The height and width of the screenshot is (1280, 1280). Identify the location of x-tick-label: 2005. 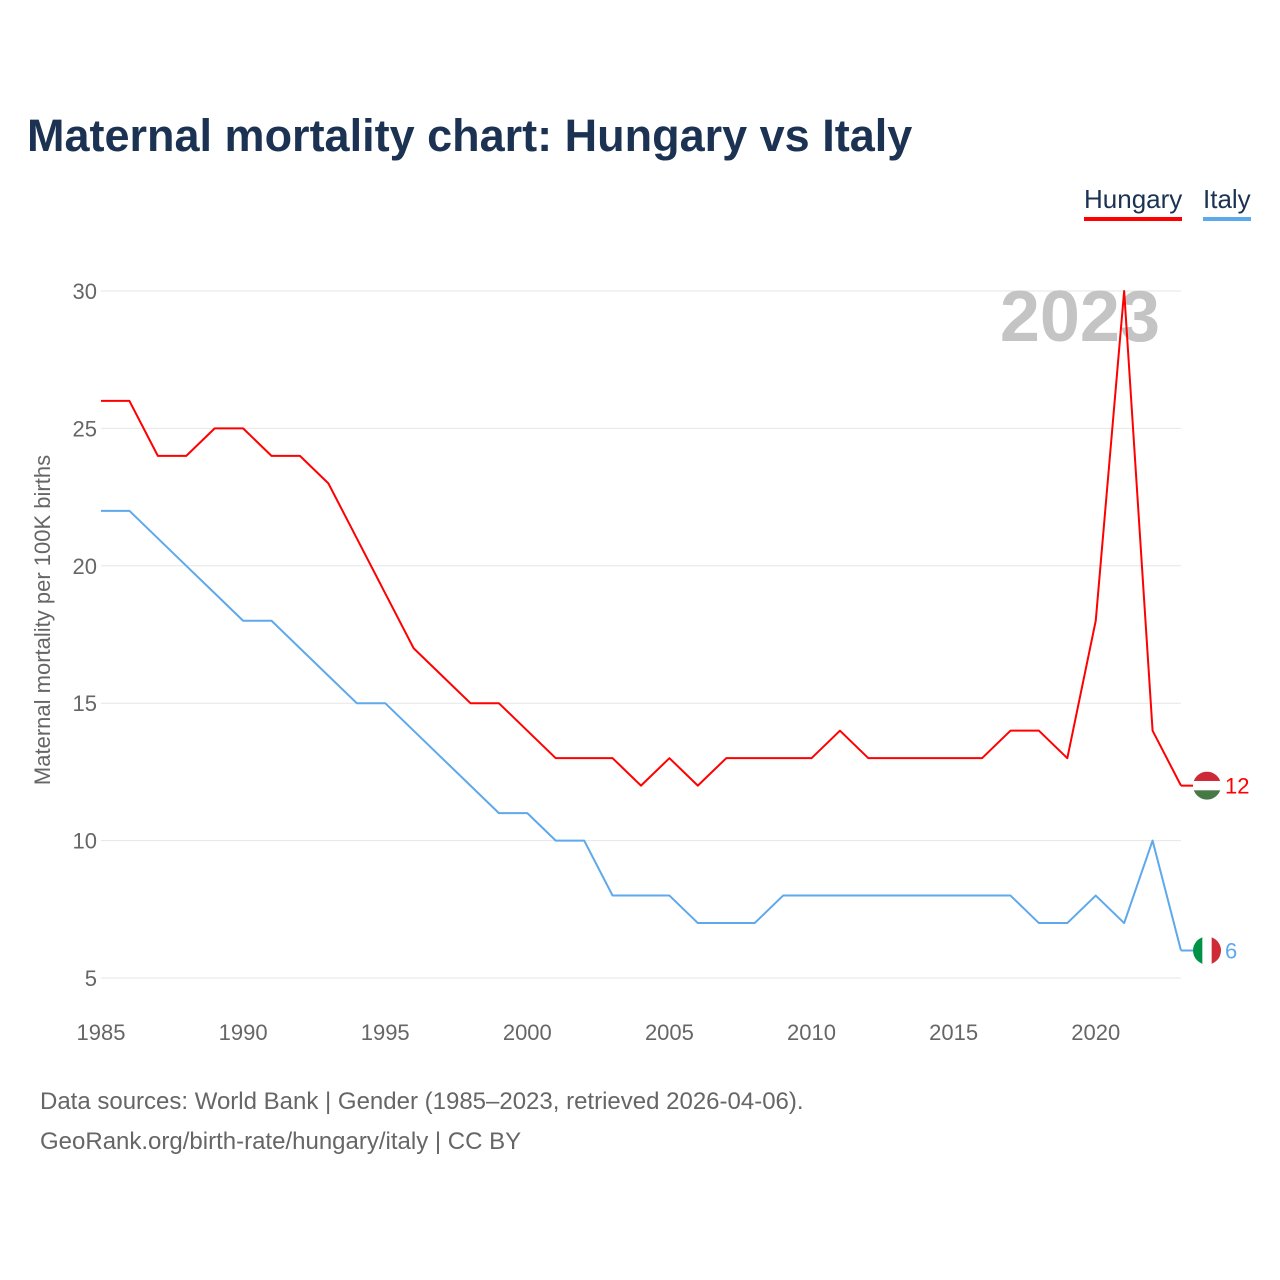
(669, 1032).